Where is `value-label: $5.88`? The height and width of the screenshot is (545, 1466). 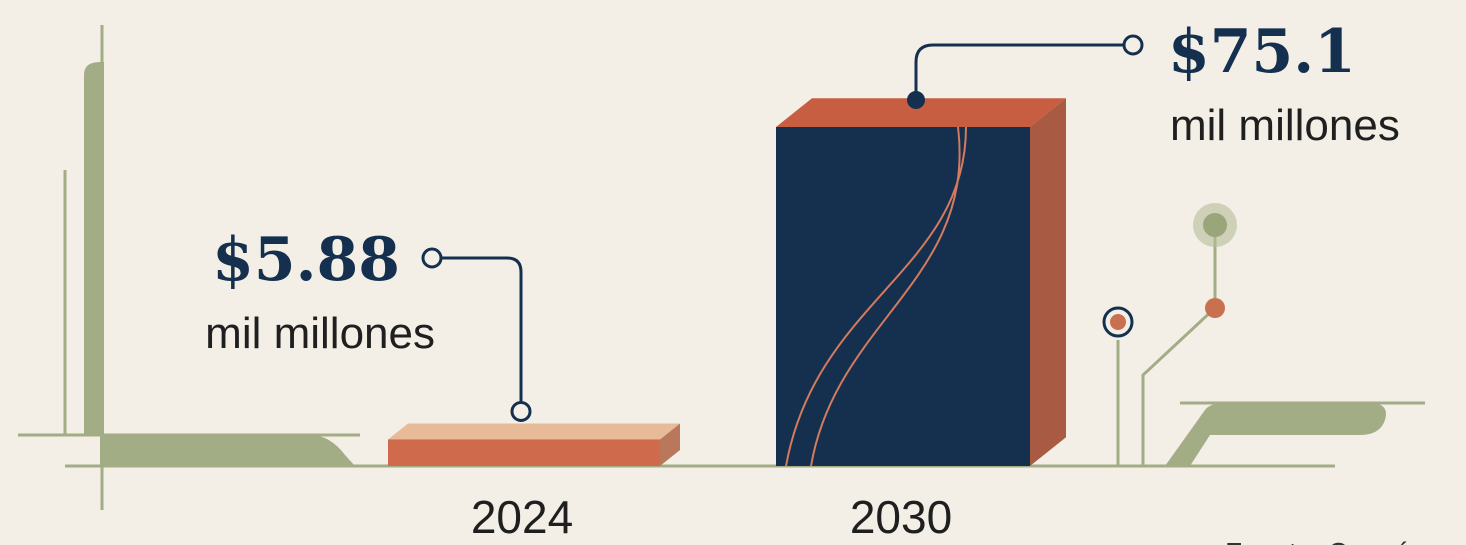
value-label: $5.88 is located at coordinates (306, 260).